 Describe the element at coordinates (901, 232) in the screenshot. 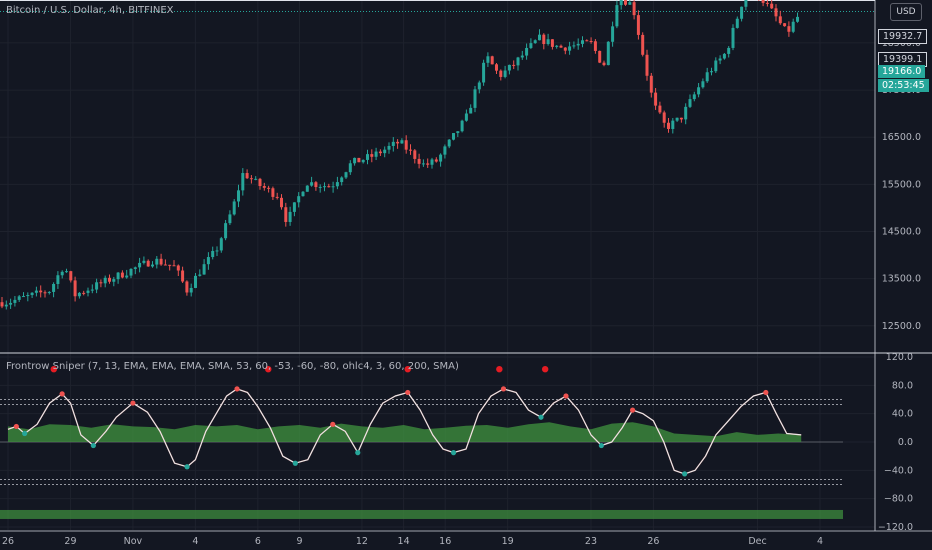

I see `price-tick-label: 14500.0` at that location.